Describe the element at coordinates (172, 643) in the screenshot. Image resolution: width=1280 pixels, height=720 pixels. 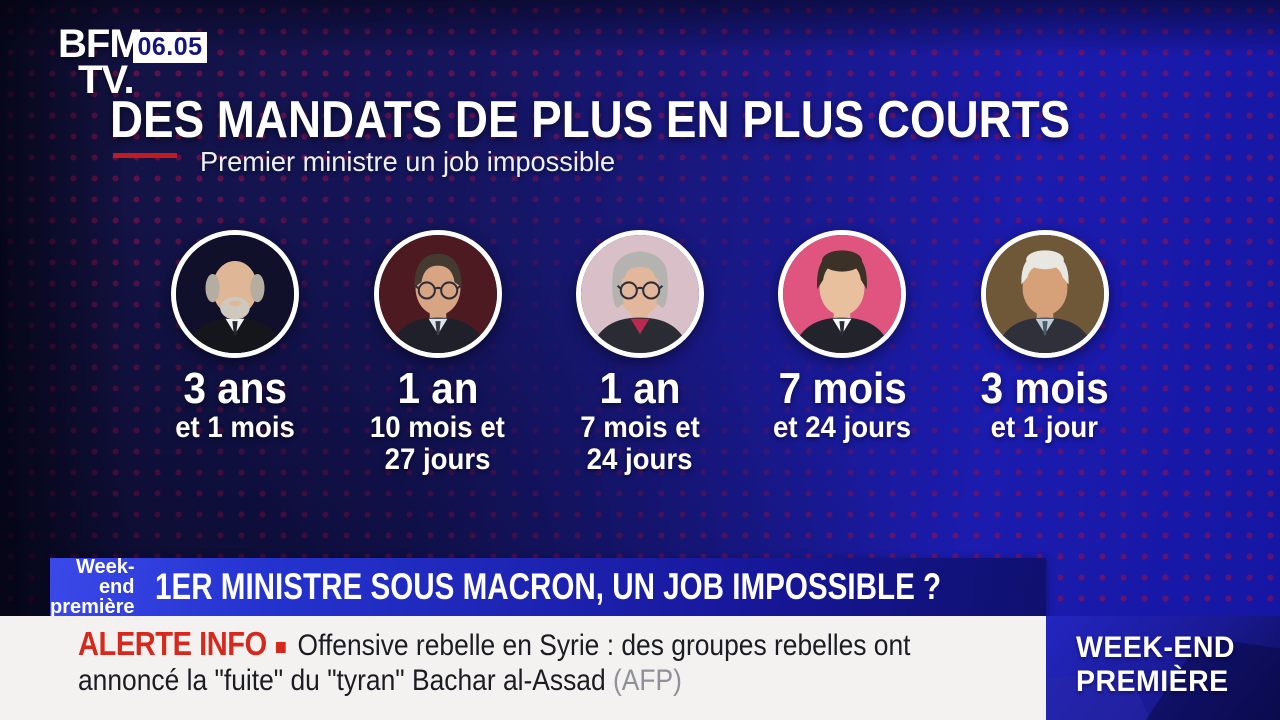
I see `alert-label: ALERTE INFO` at that location.